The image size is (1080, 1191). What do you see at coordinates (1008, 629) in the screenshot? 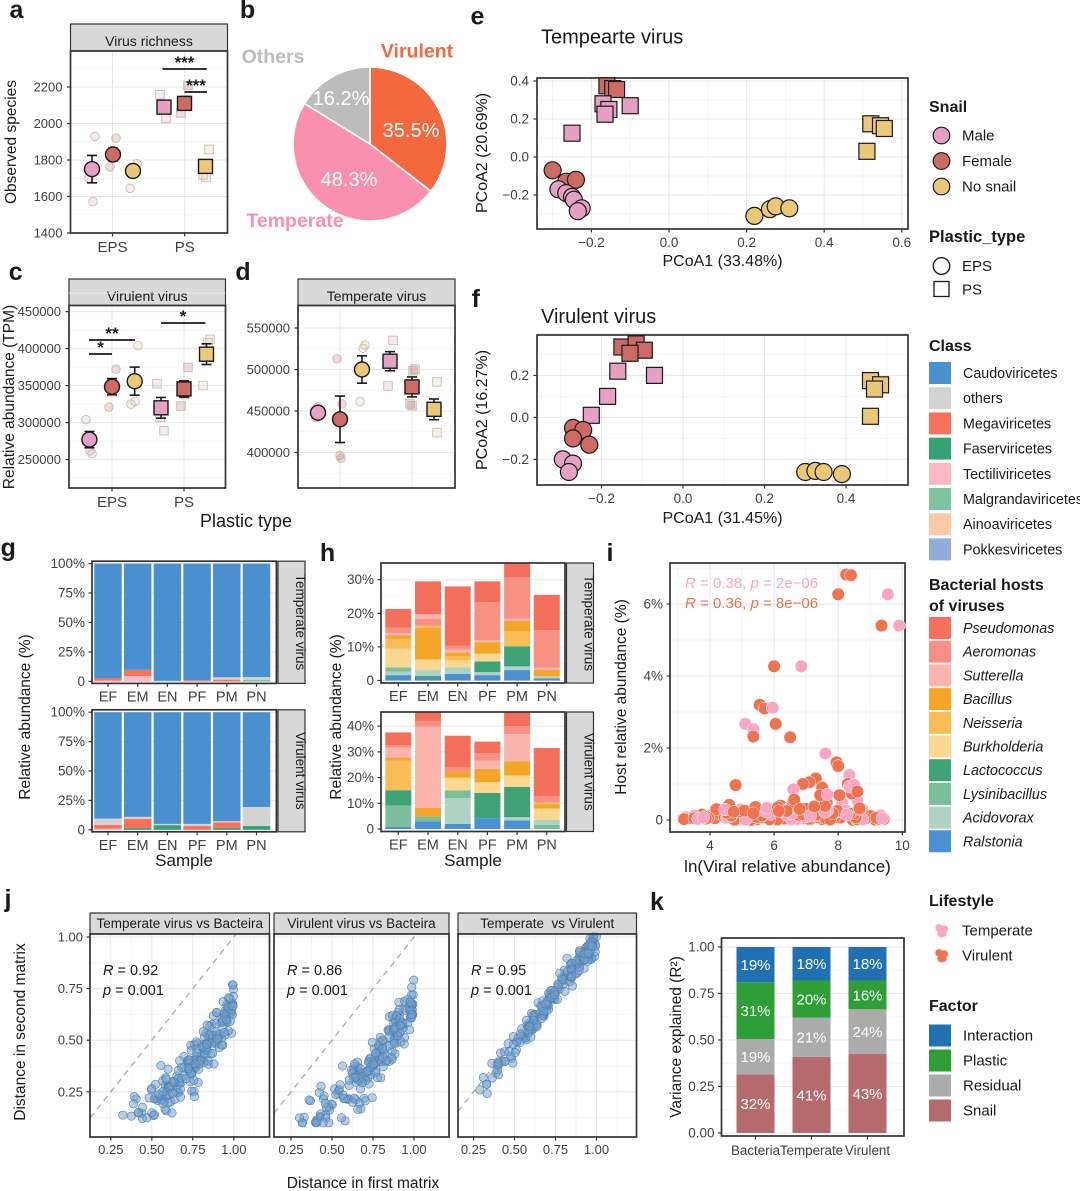
I see `svg-text: Pseudomonas` at bounding box center [1008, 629].